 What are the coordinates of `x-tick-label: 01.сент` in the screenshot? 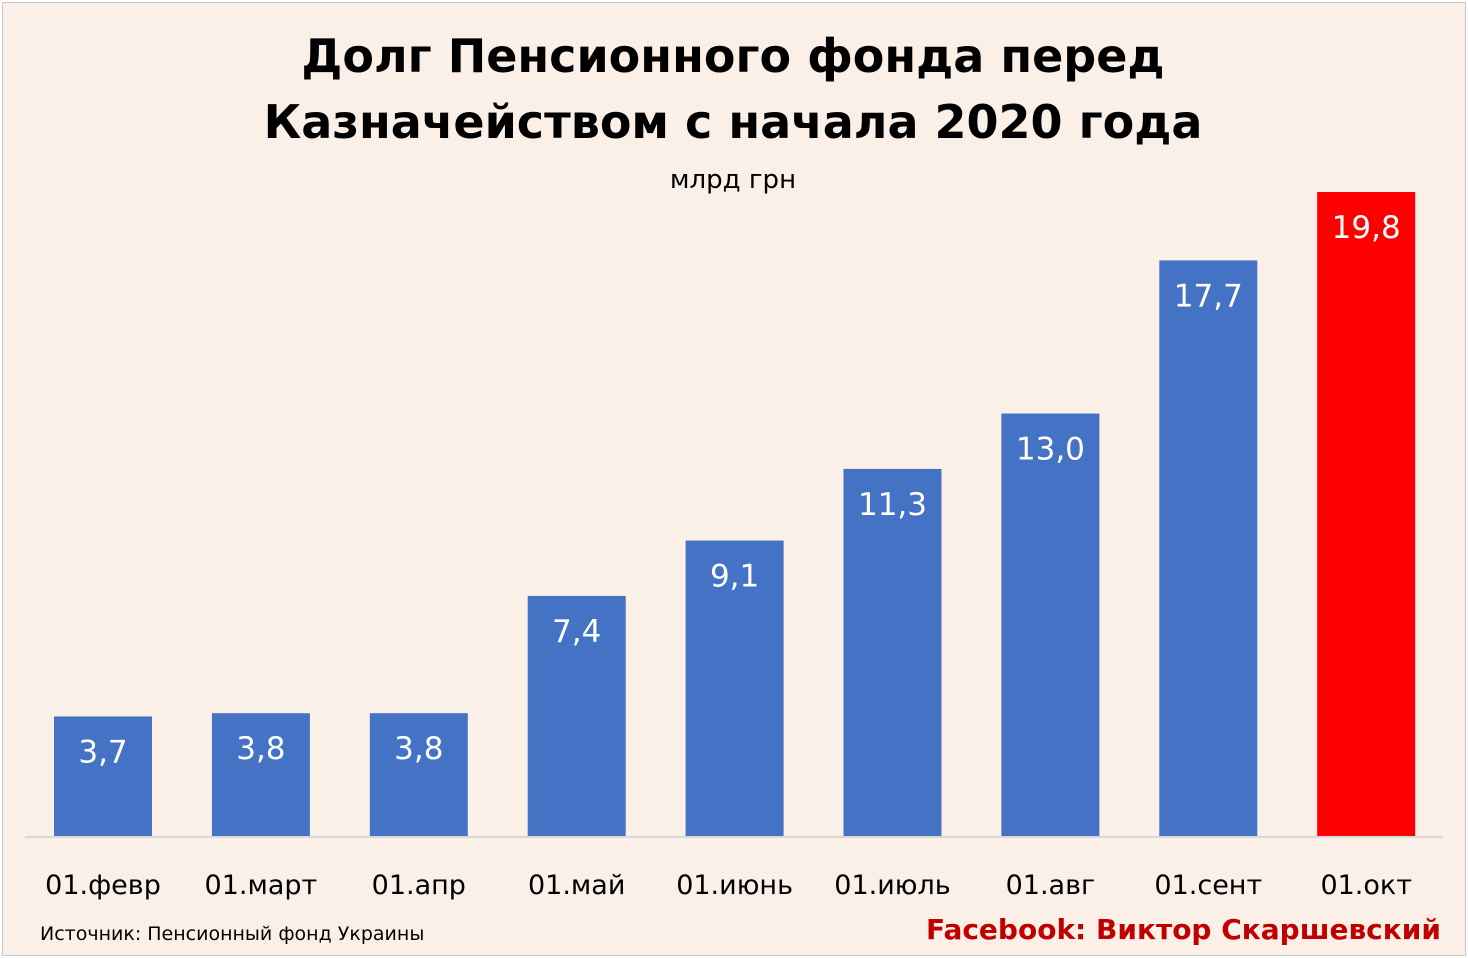 It's located at (1208, 885).